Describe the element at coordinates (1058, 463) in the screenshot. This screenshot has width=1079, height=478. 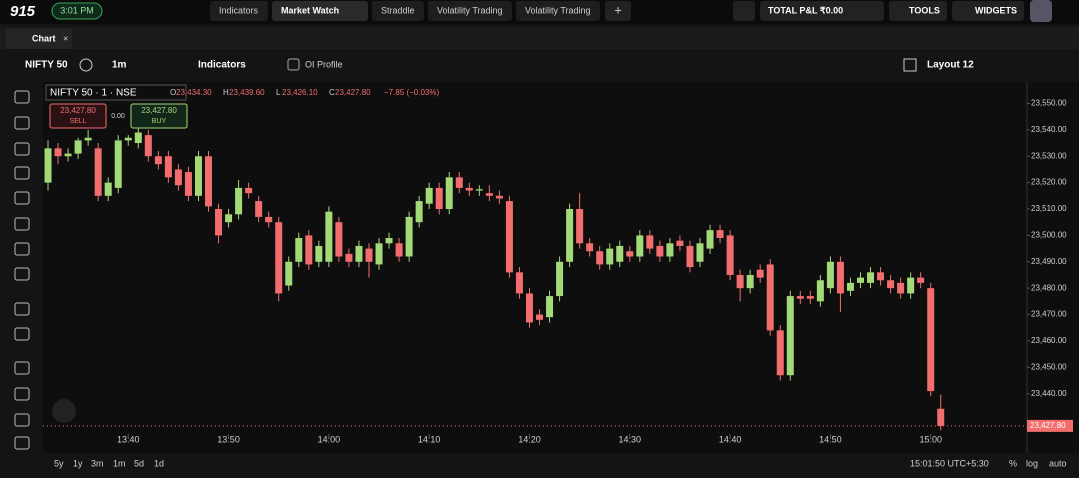
I see `auto-toggle: auto` at that location.